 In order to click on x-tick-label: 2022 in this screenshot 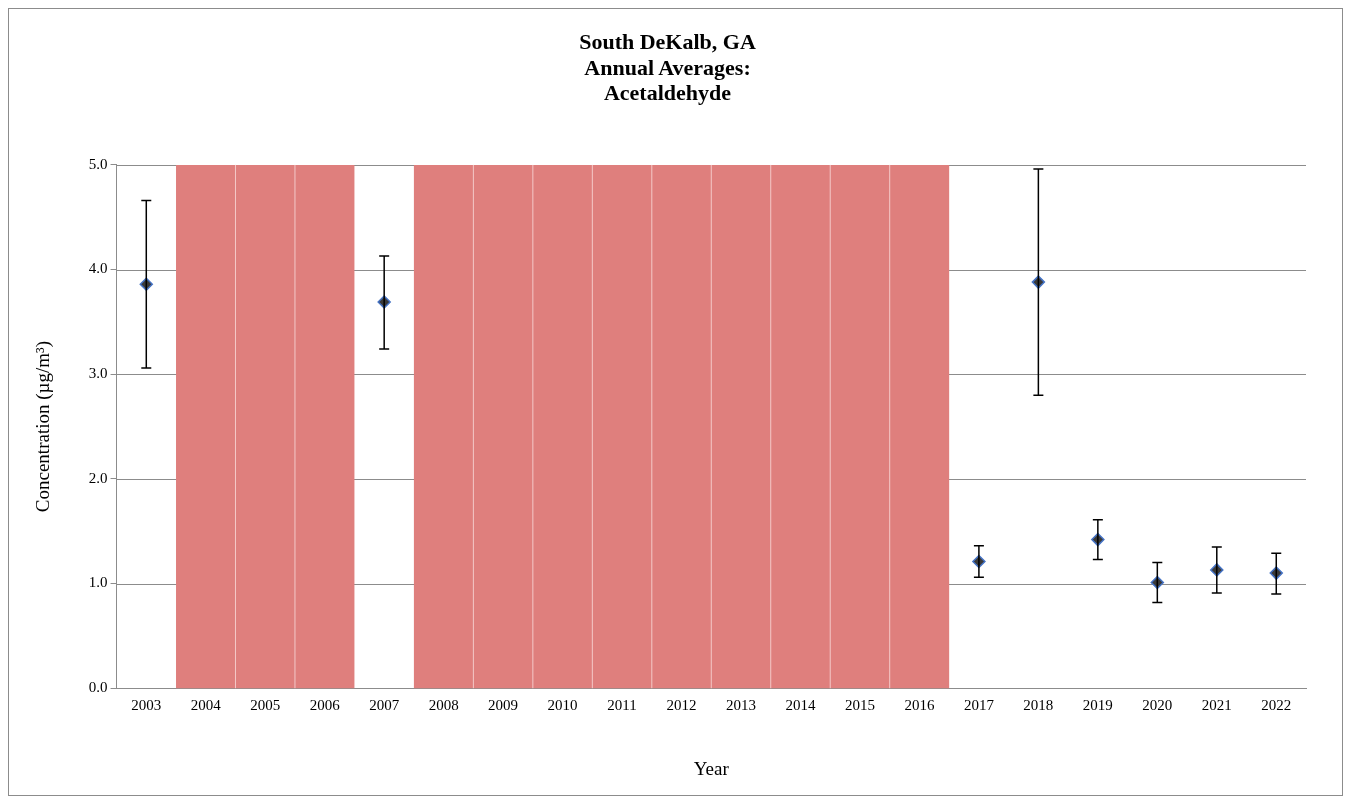, I will do `click(1276, 705)`.